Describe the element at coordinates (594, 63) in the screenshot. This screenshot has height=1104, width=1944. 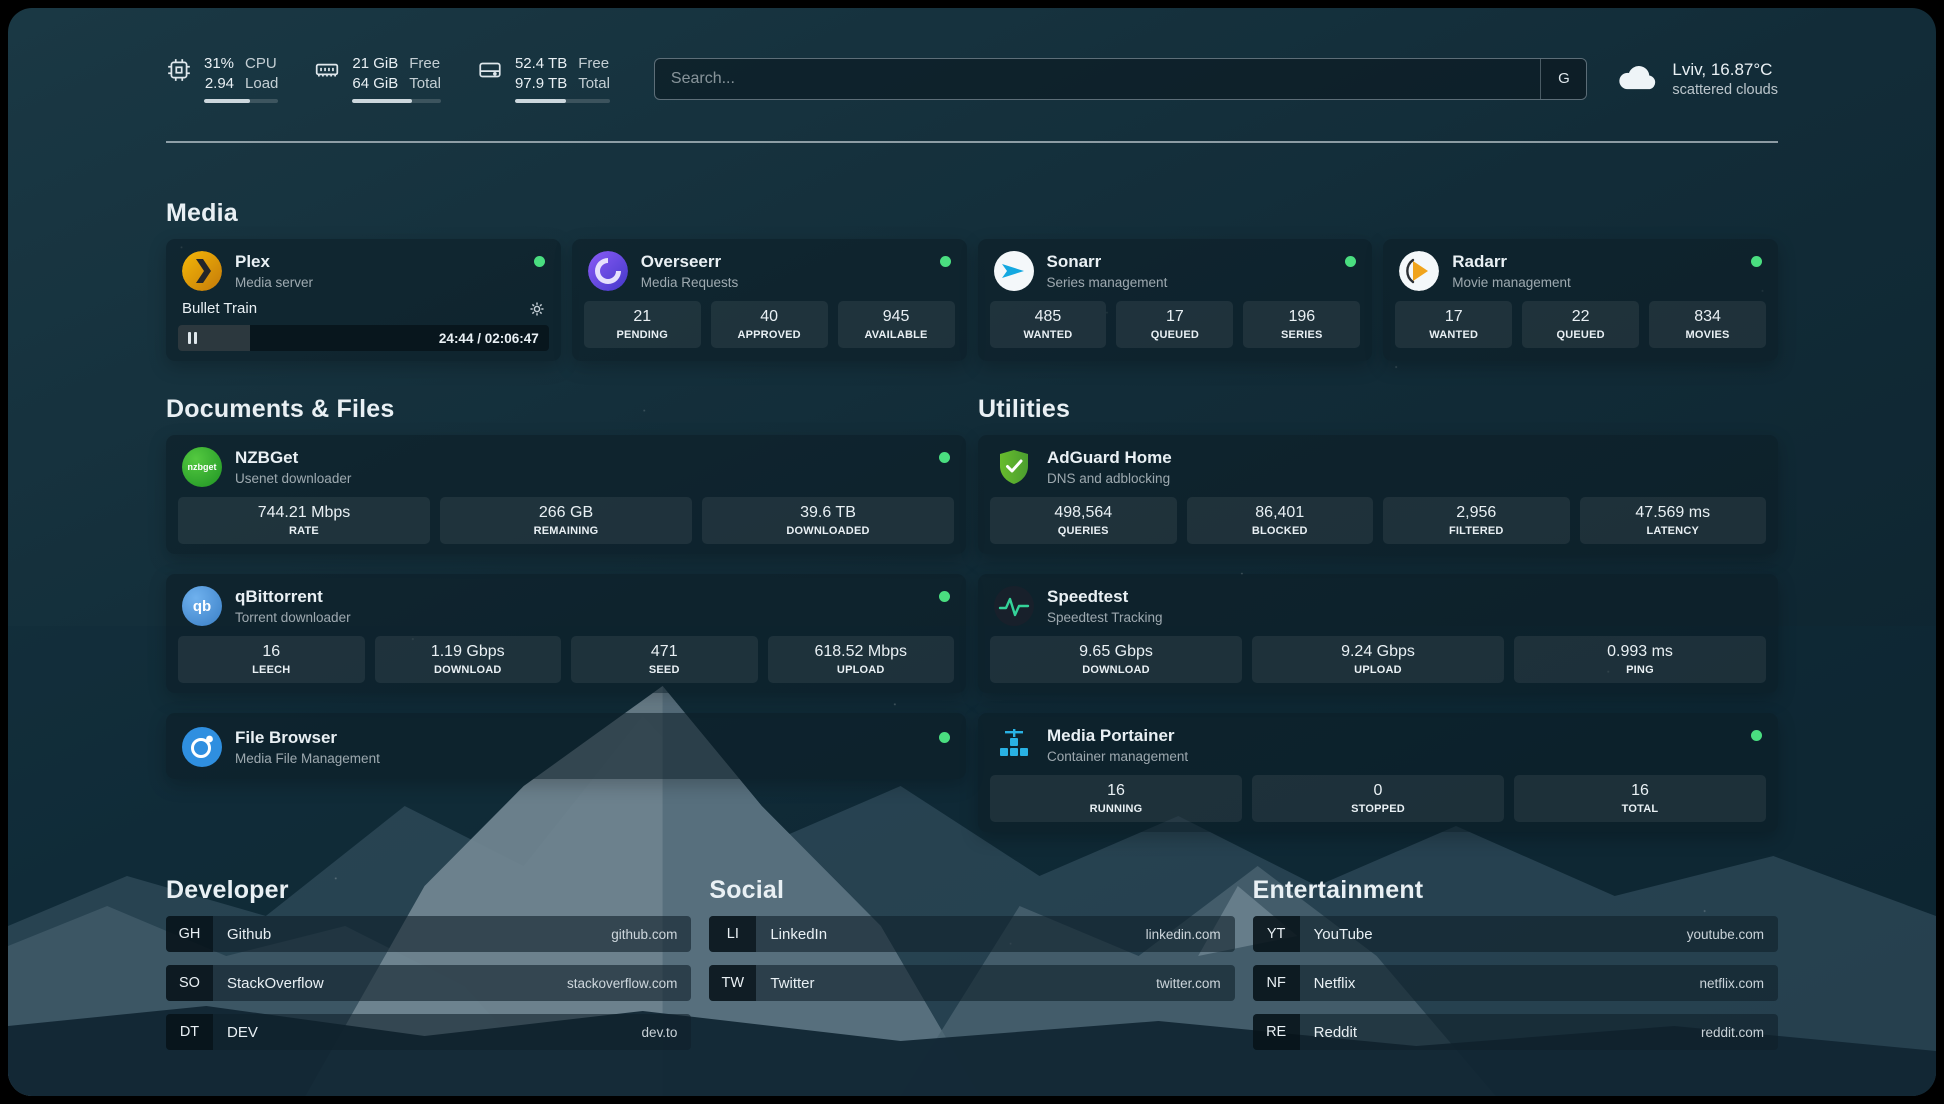
I see `disk-free-label: Free` at that location.